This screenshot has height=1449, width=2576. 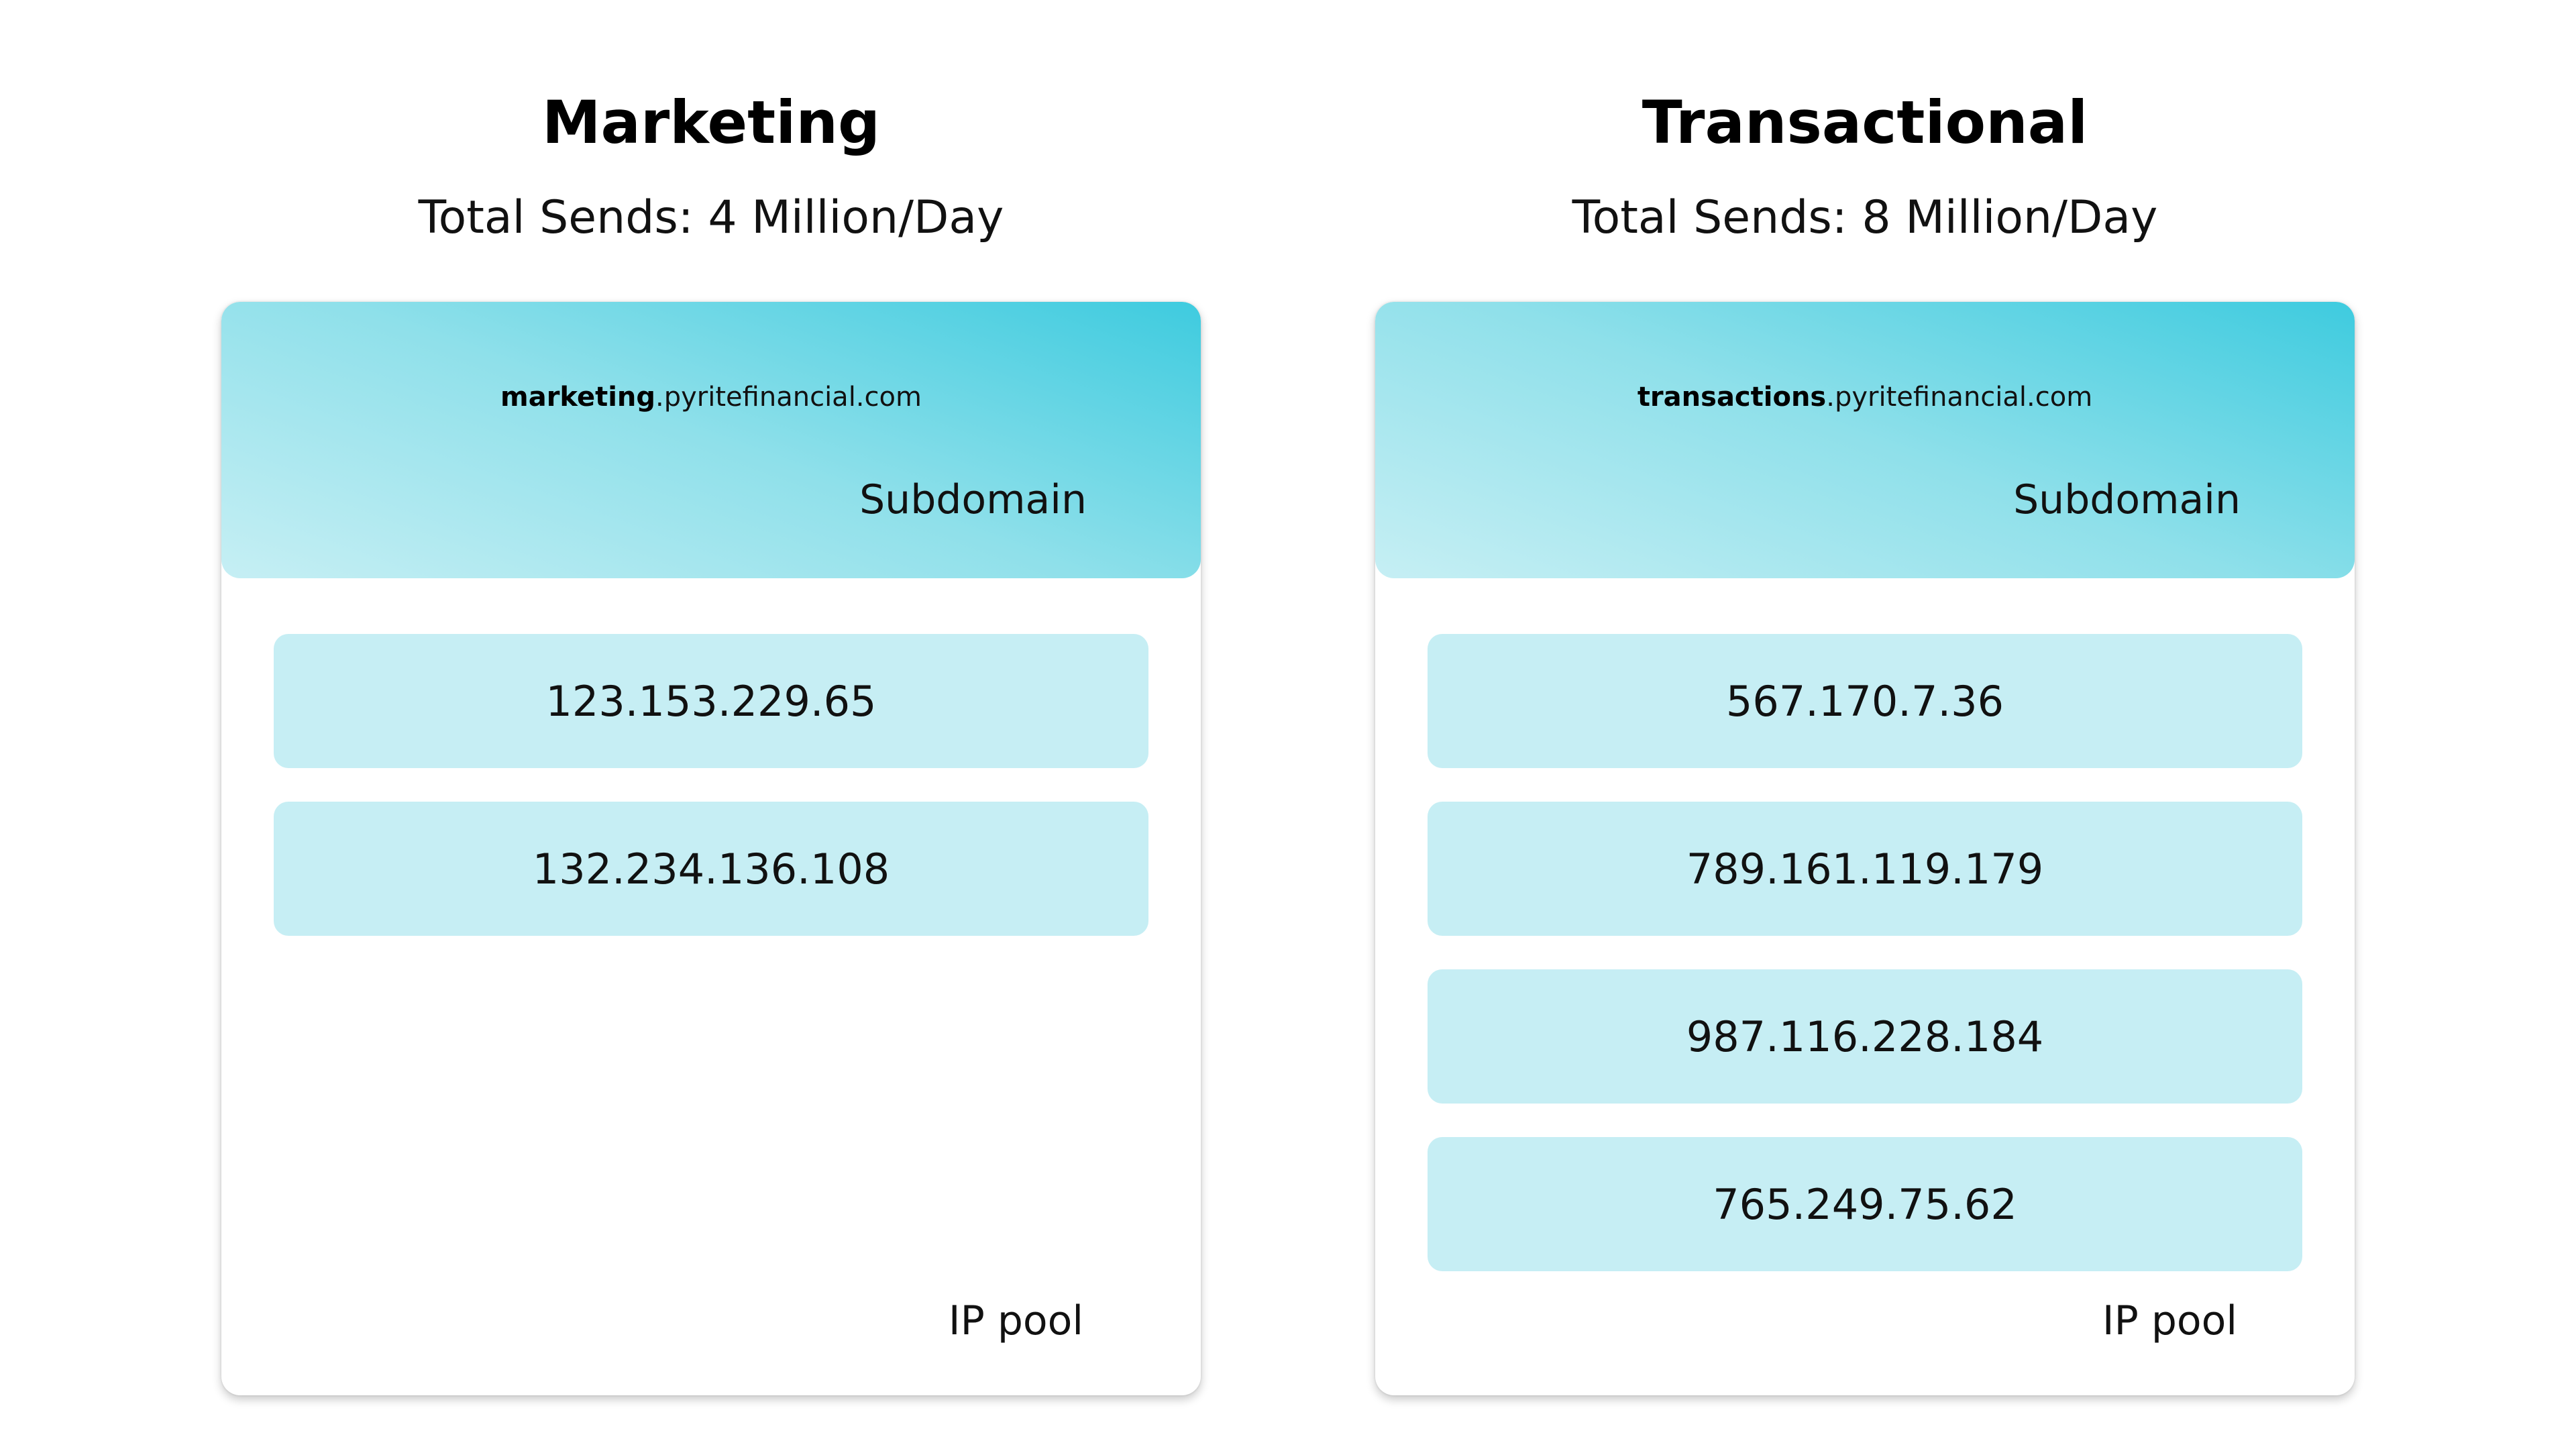 I want to click on transactional-subdomain-label: Subdomain, so click(x=2127, y=499).